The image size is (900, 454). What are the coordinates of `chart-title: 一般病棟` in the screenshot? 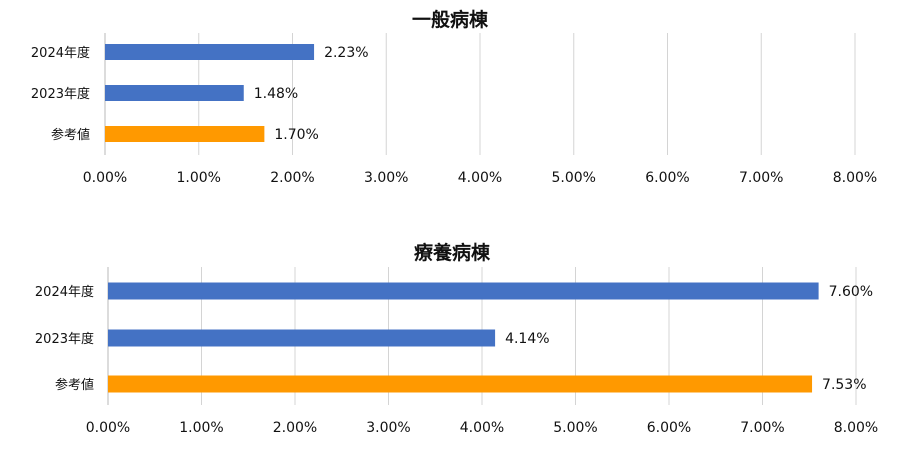 It's located at (450, 19).